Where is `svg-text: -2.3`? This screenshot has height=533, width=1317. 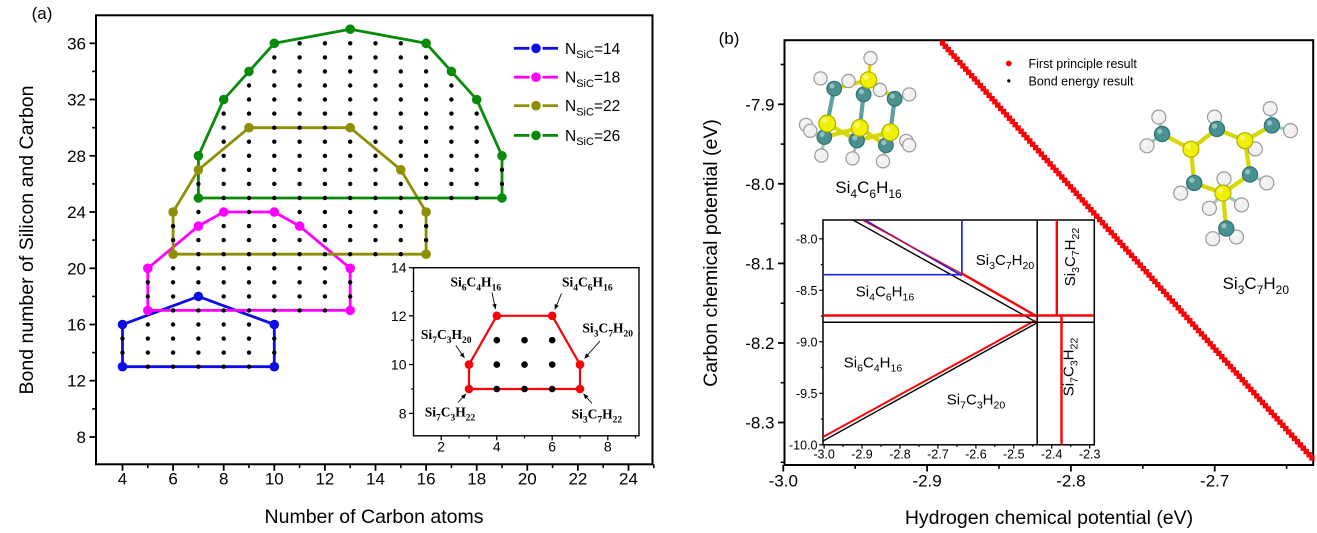
svg-text: -2.3 is located at coordinates (1090, 455).